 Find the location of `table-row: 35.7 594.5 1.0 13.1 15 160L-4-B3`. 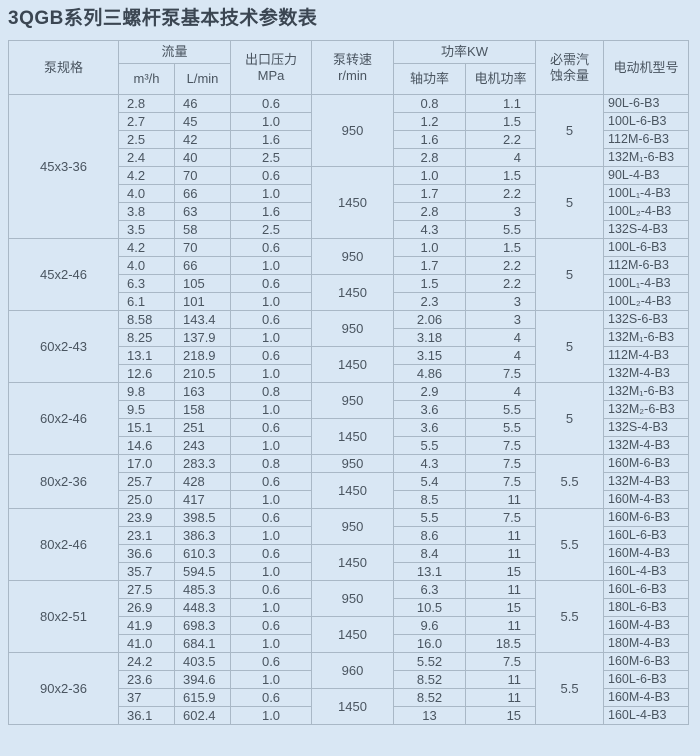

table-row: 35.7 594.5 1.0 13.1 15 160L-4-B3 is located at coordinates (349, 571).